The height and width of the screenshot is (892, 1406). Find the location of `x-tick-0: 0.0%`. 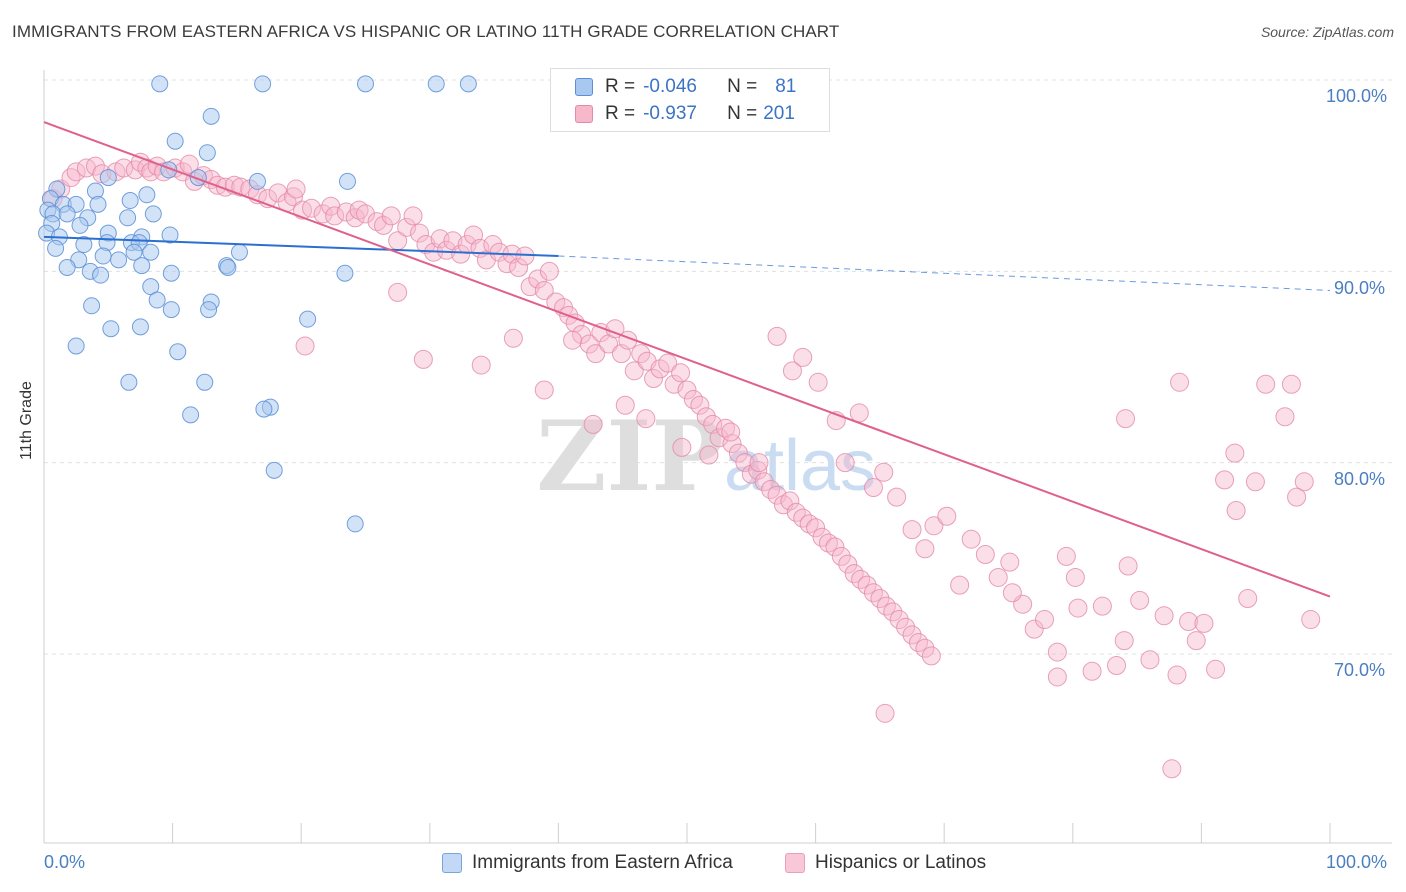

x-tick-0: 0.0% is located at coordinates (65, 862).